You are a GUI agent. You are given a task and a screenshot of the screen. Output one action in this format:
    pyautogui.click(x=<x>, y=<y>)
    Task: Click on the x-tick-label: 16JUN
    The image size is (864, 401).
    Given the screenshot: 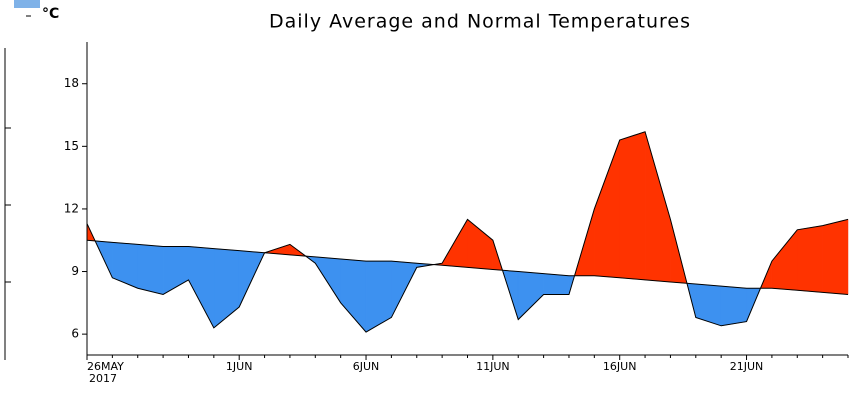 What is the action you would take?
    pyautogui.click(x=620, y=366)
    